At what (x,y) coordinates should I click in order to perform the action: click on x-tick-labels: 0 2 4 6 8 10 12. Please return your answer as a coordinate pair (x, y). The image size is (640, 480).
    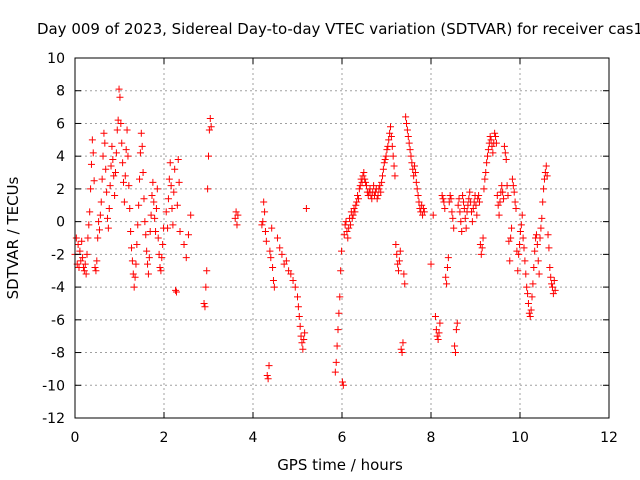
    Looking at the image, I should click on (344, 438).